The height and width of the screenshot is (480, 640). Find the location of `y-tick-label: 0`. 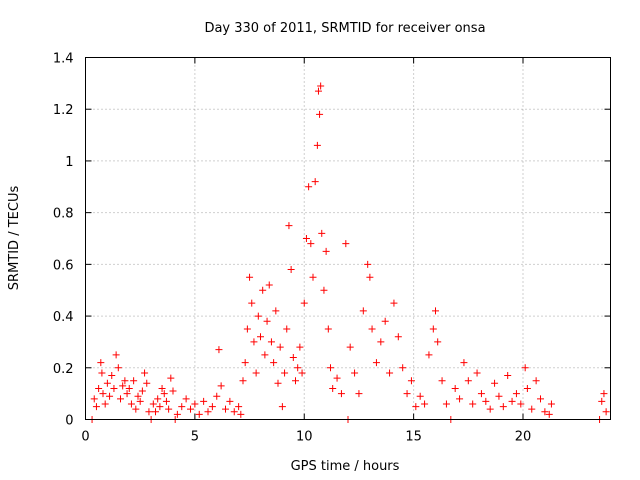

y-tick-label: 0 is located at coordinates (69, 421).